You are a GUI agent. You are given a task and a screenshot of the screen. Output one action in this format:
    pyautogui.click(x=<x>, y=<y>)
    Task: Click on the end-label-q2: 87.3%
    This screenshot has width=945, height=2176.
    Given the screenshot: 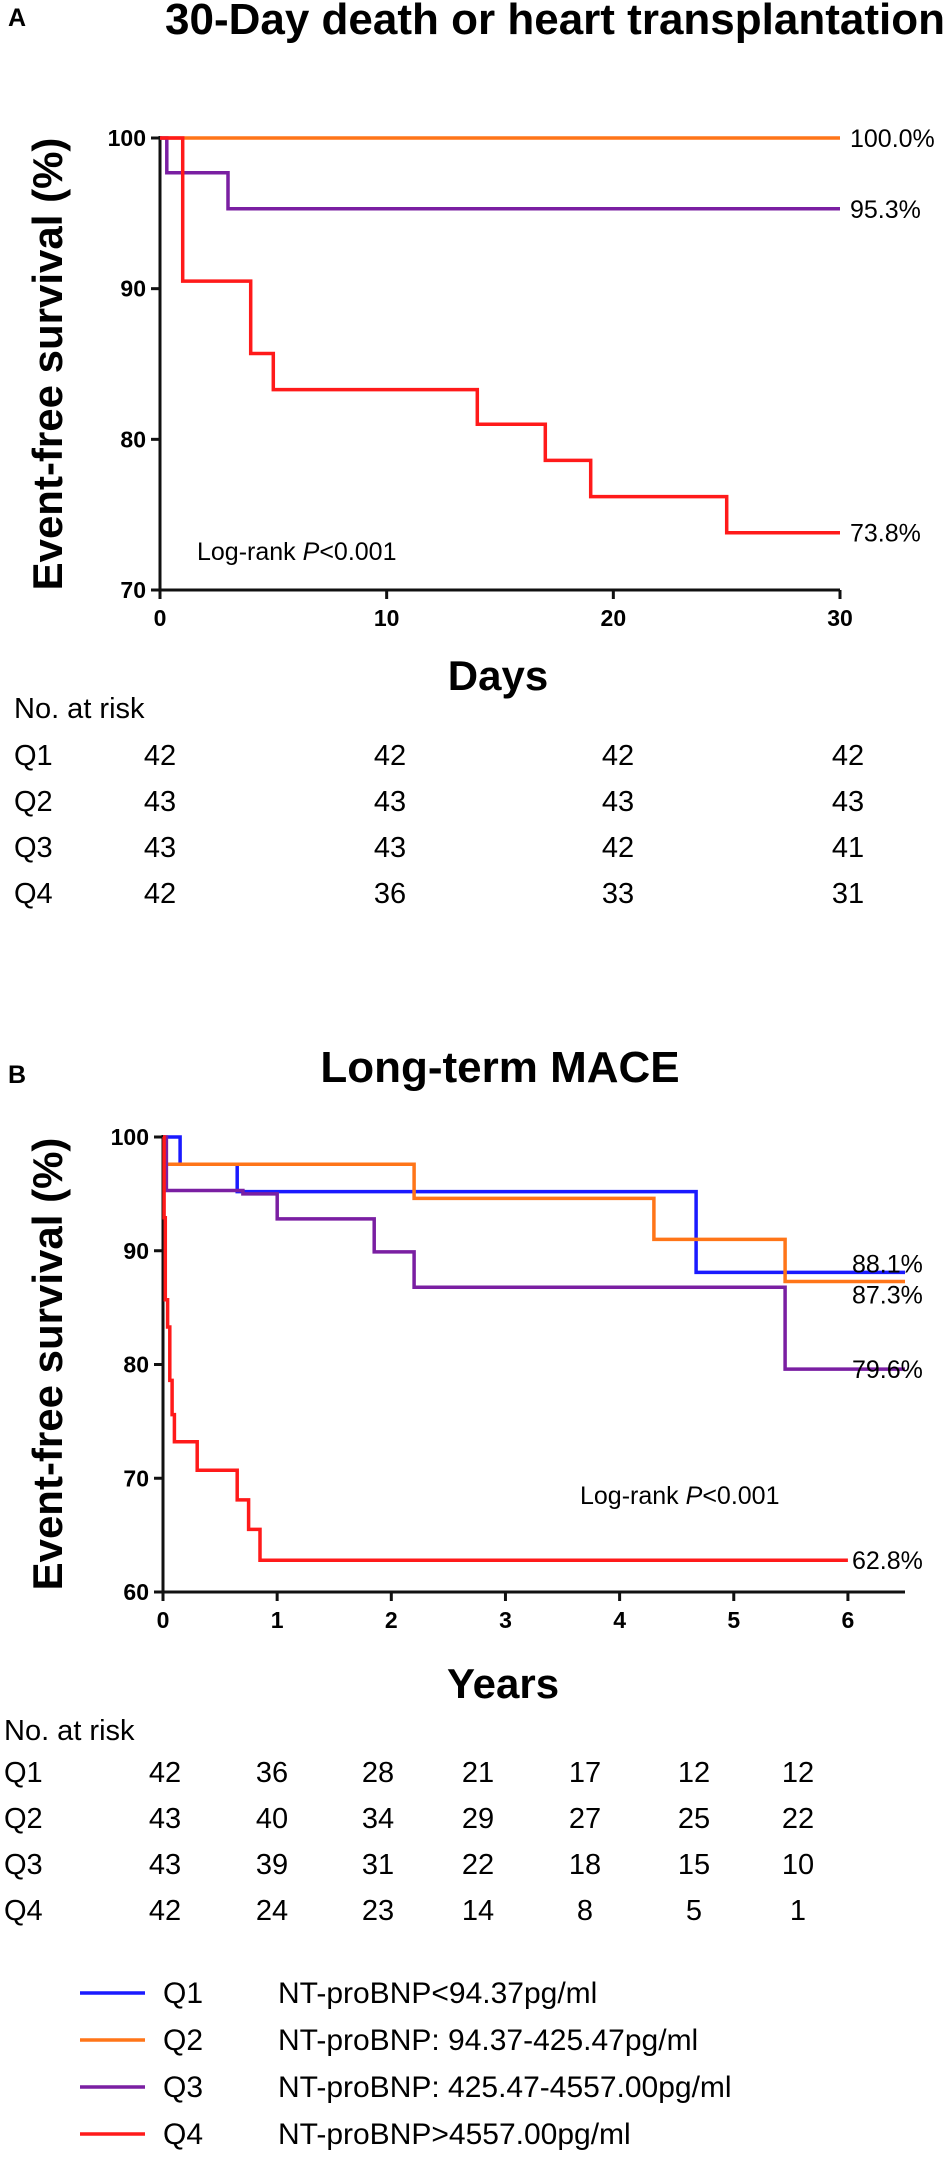 What is the action you would take?
    pyautogui.click(x=887, y=1295)
    